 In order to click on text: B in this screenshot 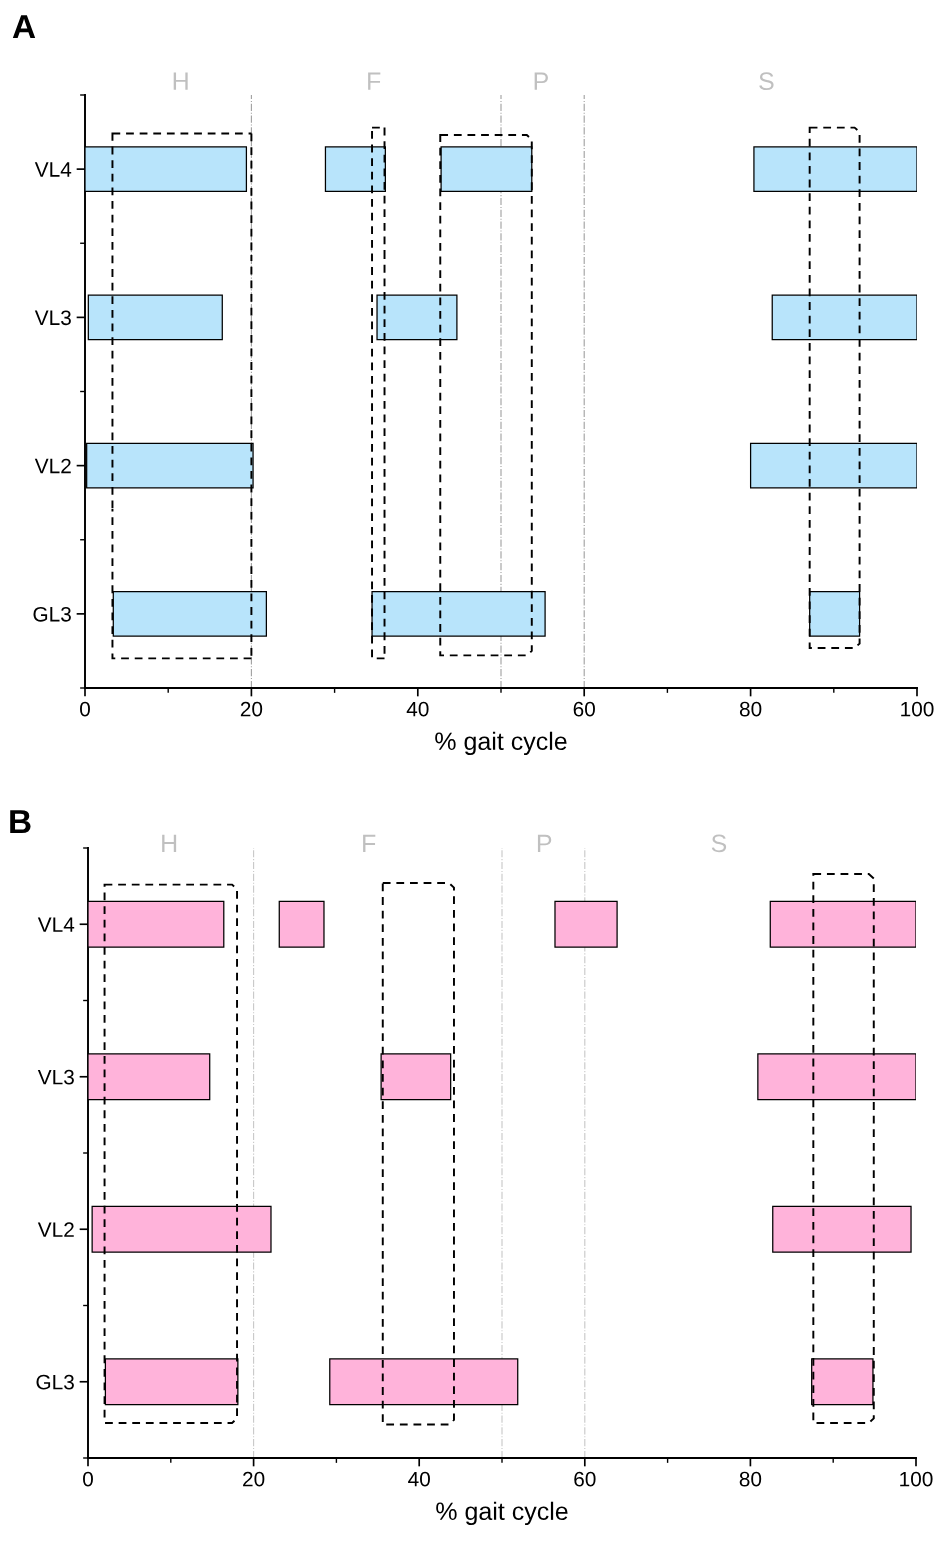, I will do `click(20, 822)`.